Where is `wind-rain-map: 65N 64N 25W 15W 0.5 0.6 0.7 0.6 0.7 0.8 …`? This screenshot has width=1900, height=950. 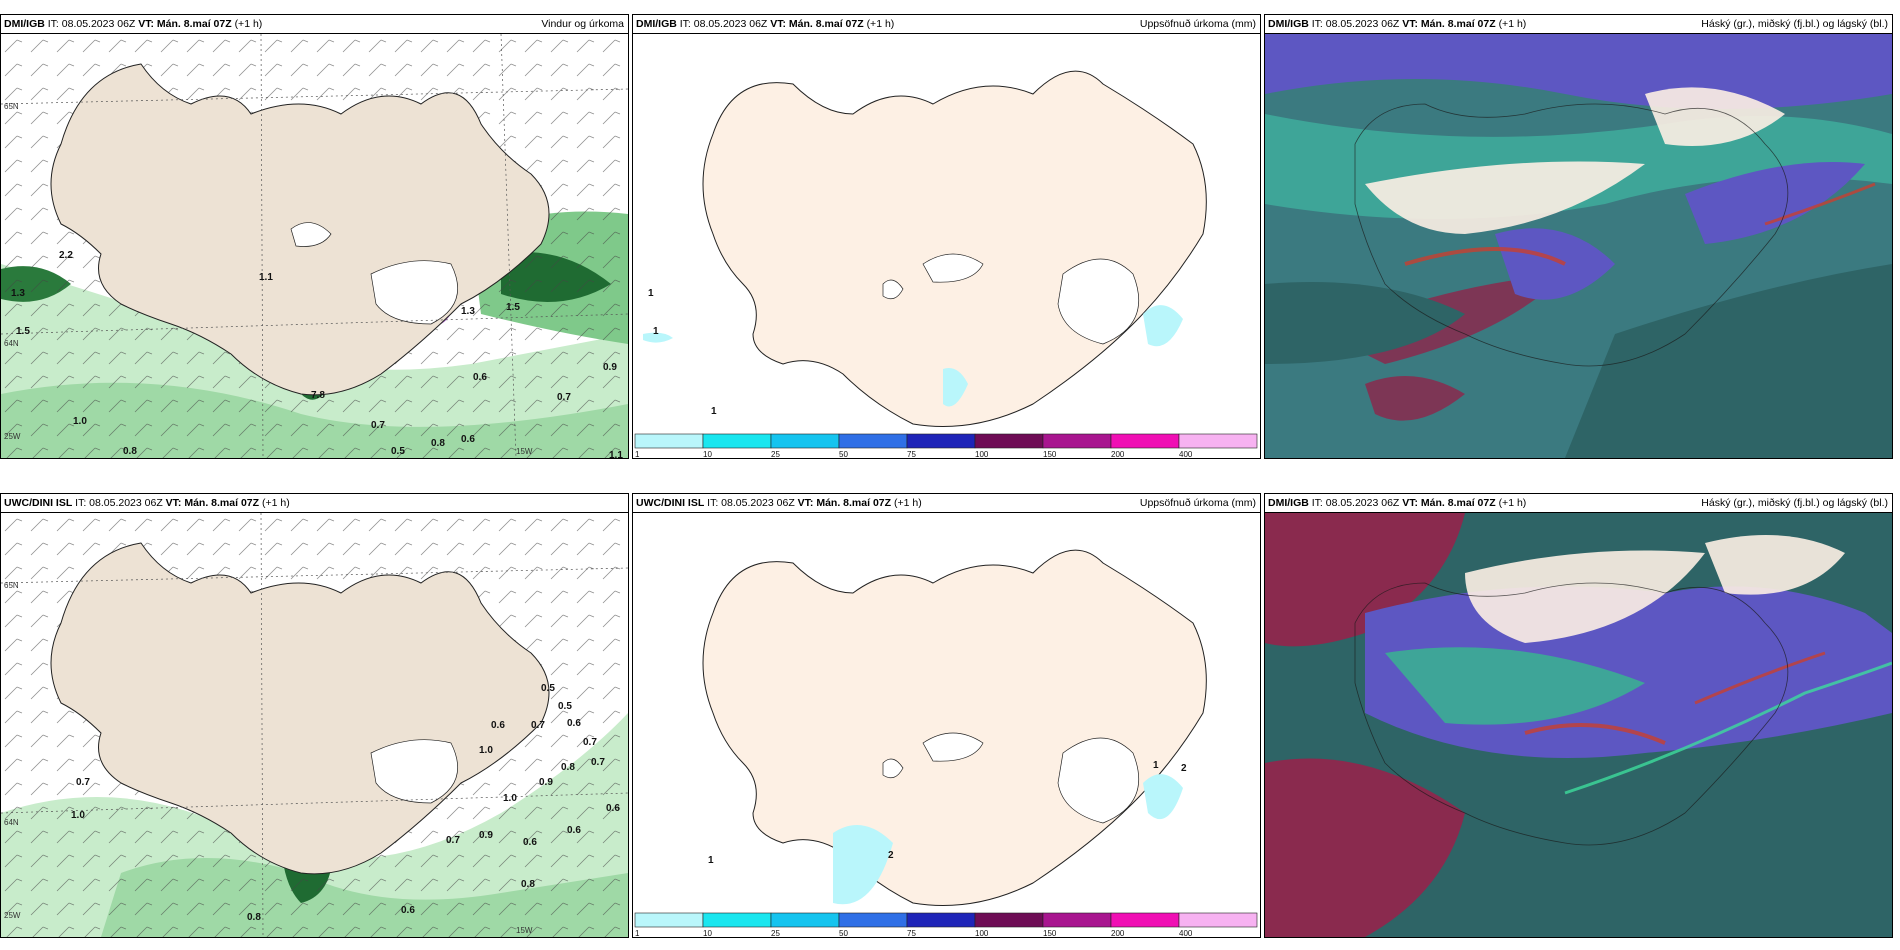
wind-rain-map: 65N 64N 25W 15W 0.5 0.6 0.7 0.6 0.7 0.8 … is located at coordinates (314, 725).